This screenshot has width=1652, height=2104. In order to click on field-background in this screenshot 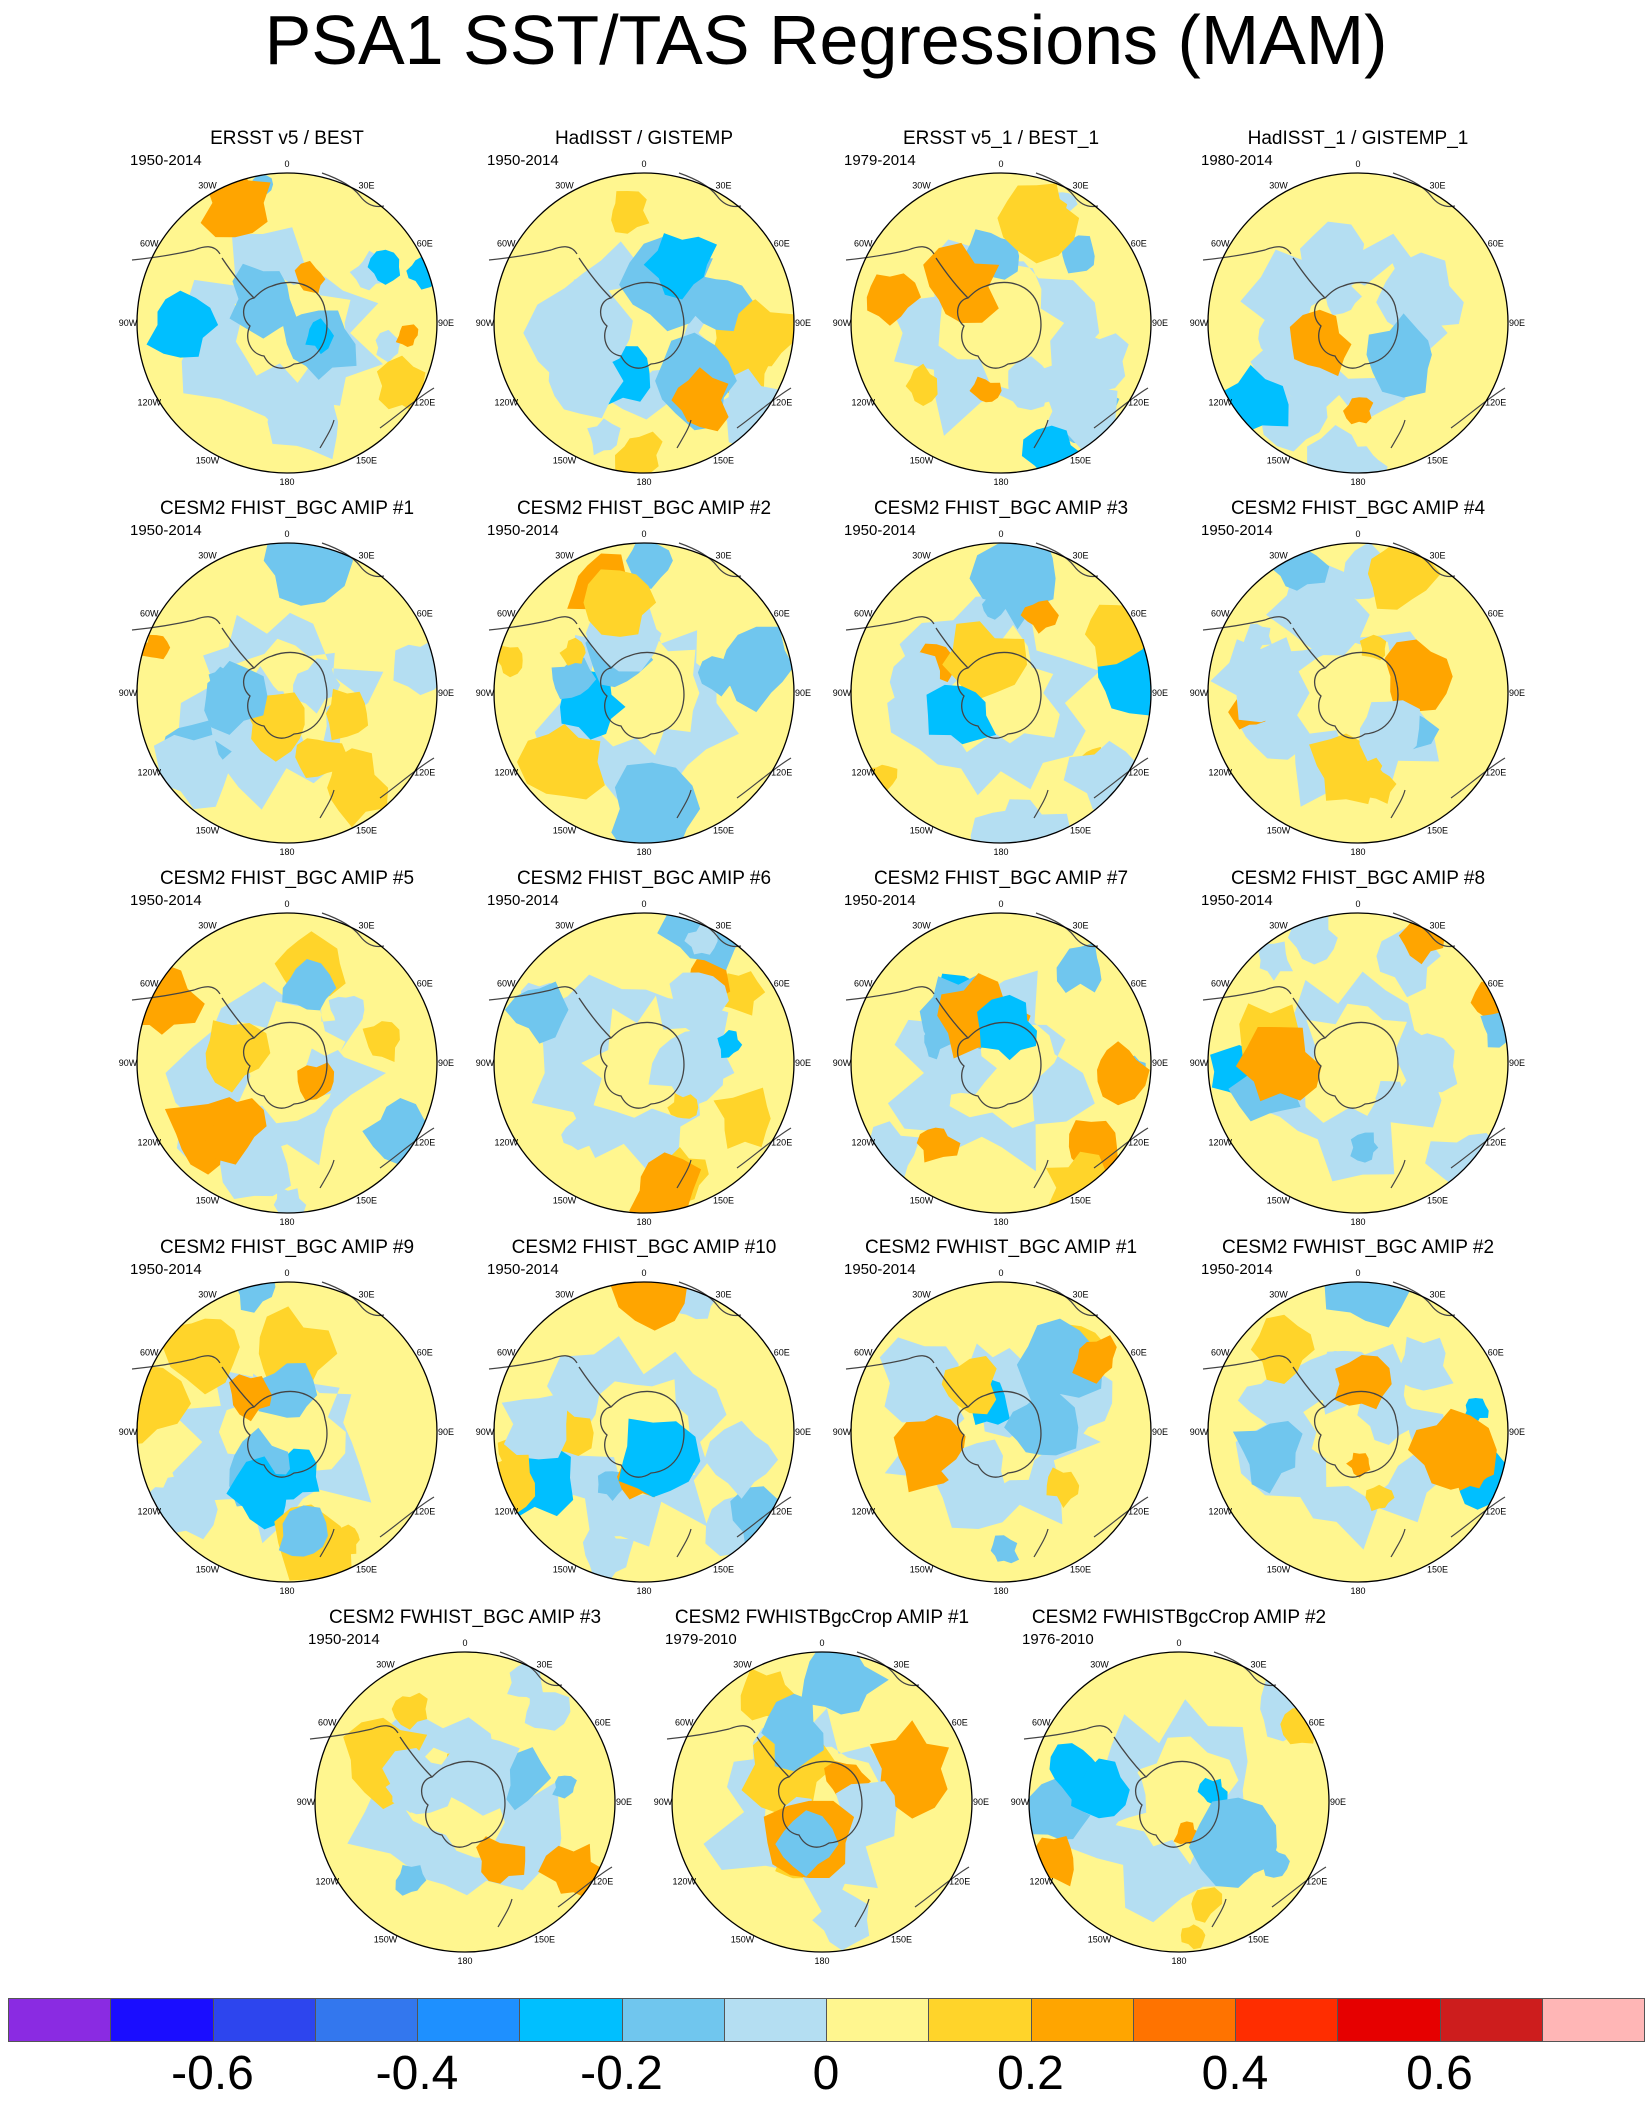, I will do `click(1001, 323)`.